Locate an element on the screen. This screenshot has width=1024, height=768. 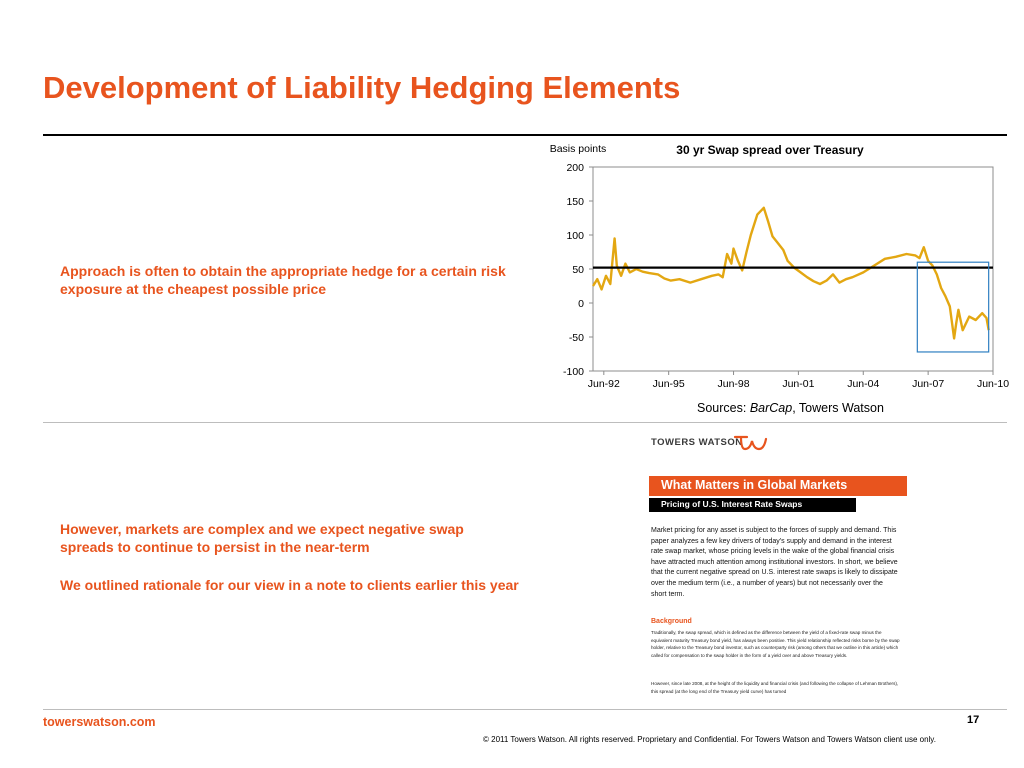
x-tick-label: Jun-10 is located at coordinates (993, 384).